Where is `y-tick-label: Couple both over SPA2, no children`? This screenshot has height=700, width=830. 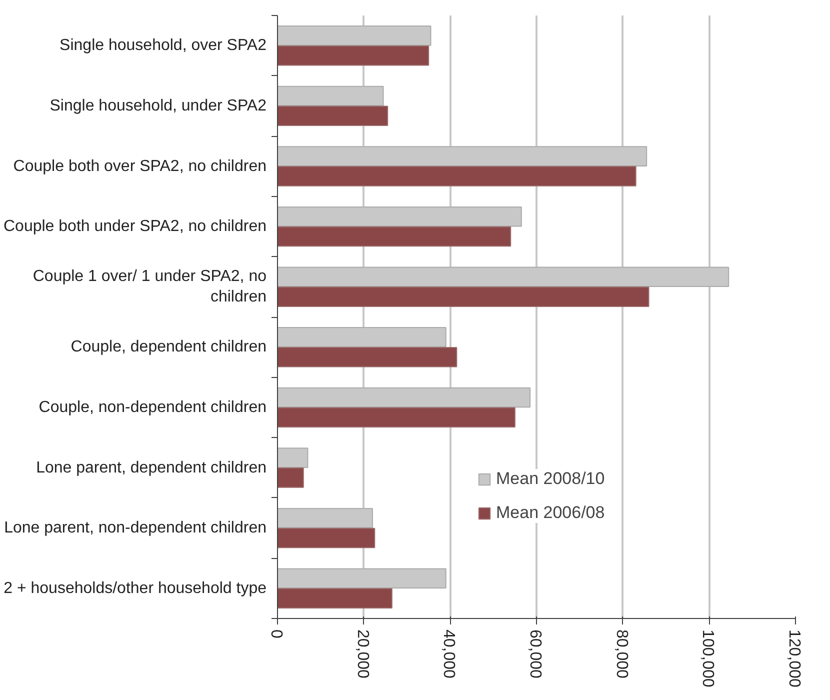 y-tick-label: Couple both over SPA2, no children is located at coordinates (140, 166).